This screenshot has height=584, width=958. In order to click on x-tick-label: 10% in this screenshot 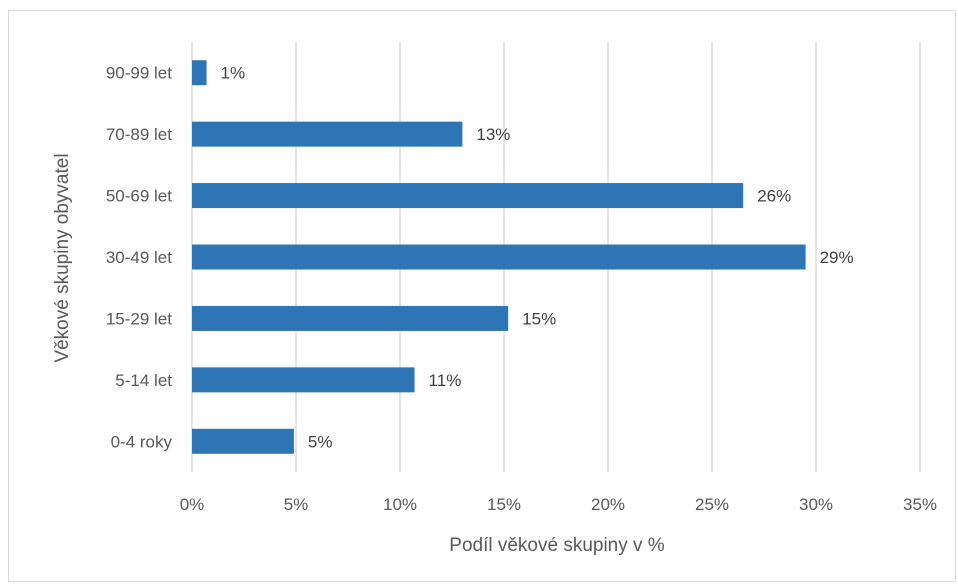, I will do `click(400, 504)`.